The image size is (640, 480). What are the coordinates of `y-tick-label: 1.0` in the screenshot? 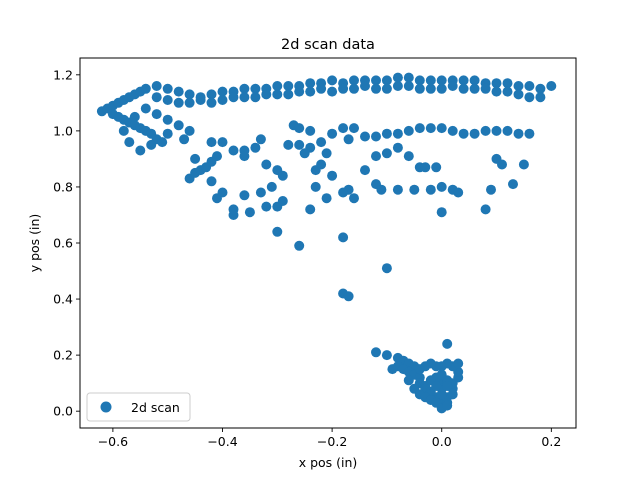 It's located at (63, 130).